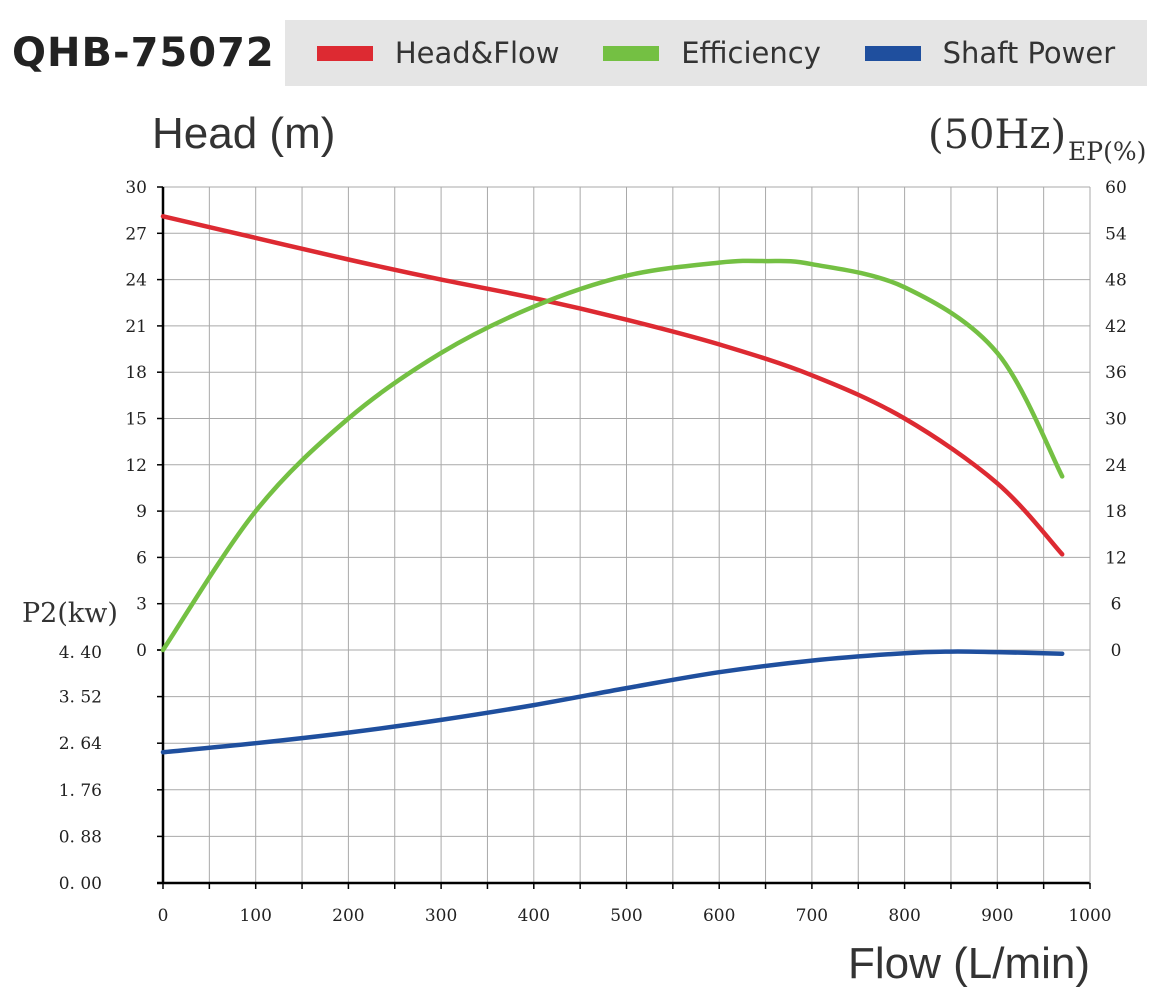  What do you see at coordinates (997, 916) in the screenshot?
I see `flow-tick-label: 900` at bounding box center [997, 916].